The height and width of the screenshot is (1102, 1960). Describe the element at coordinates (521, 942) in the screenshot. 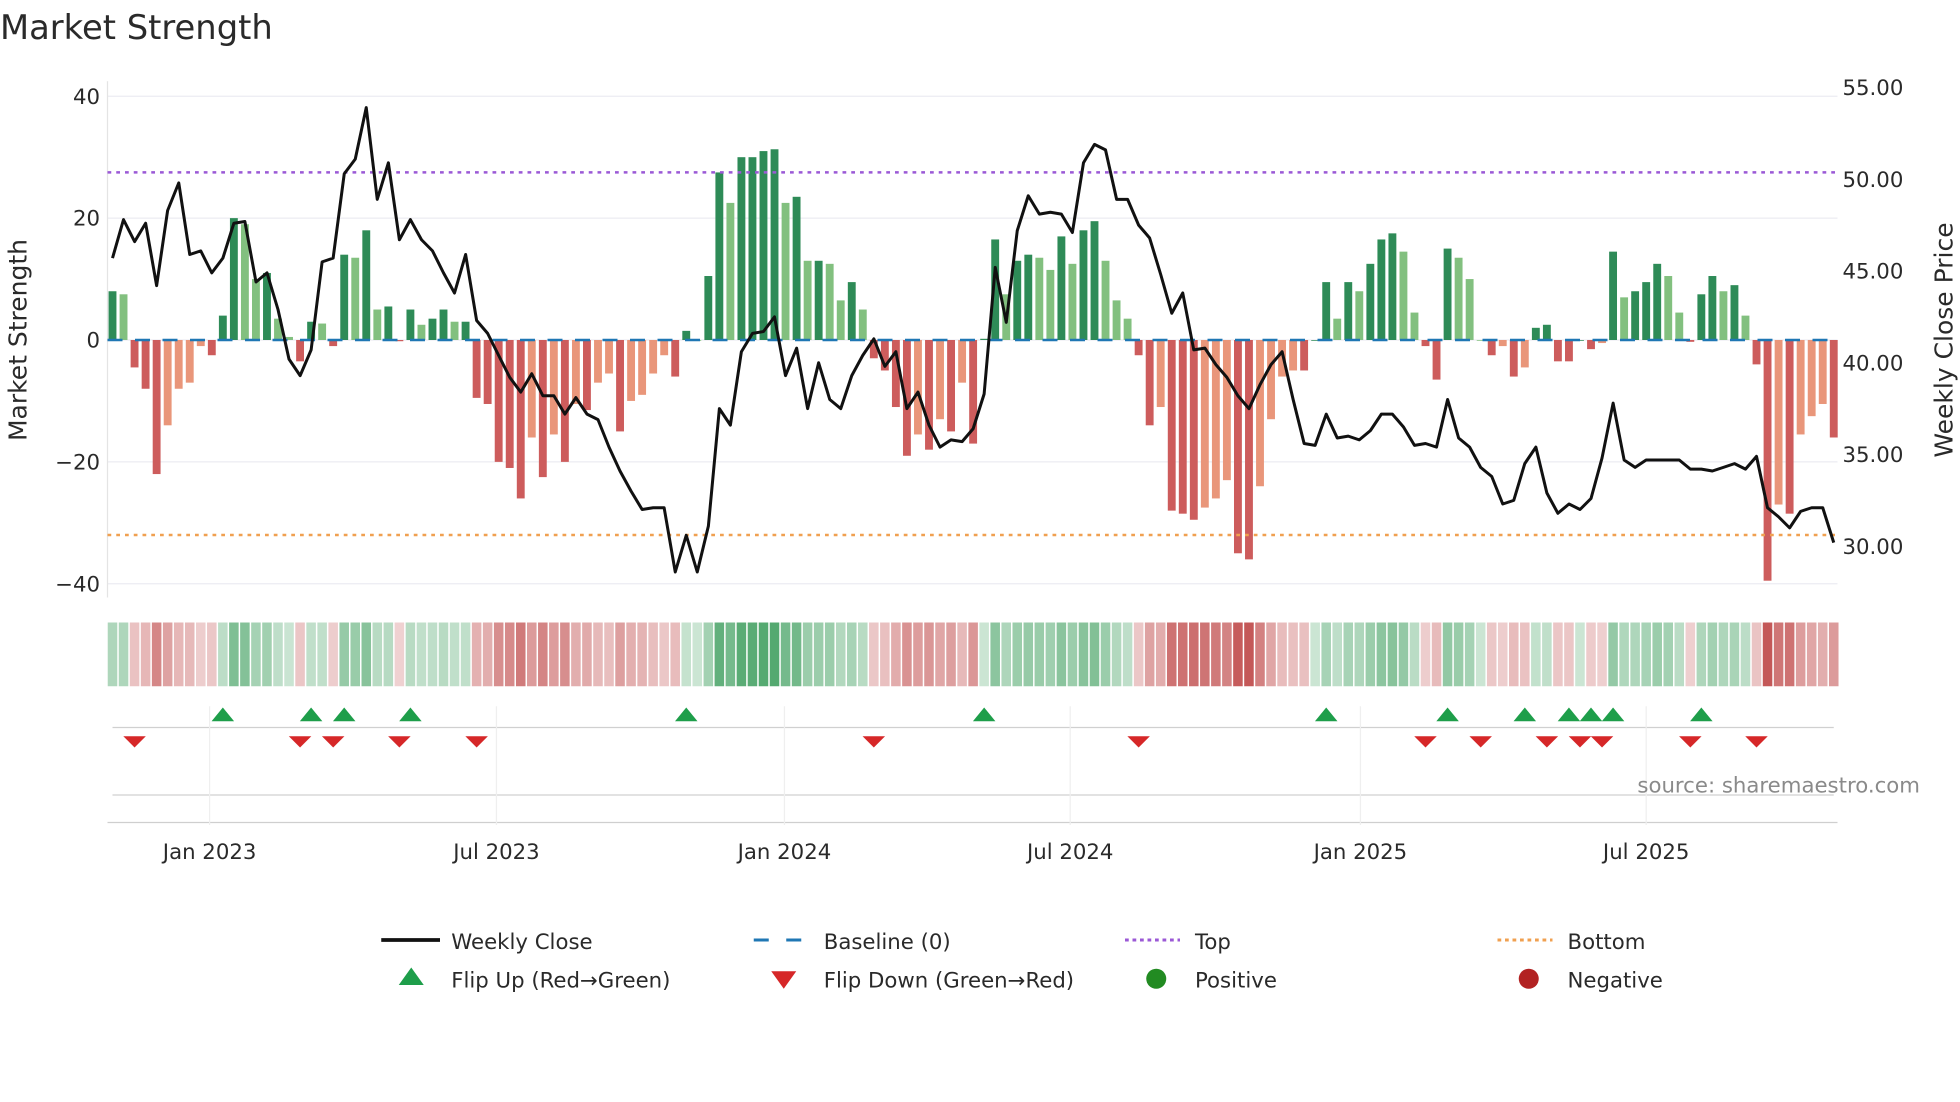

I see `legend-label: Weekly Close` at that location.